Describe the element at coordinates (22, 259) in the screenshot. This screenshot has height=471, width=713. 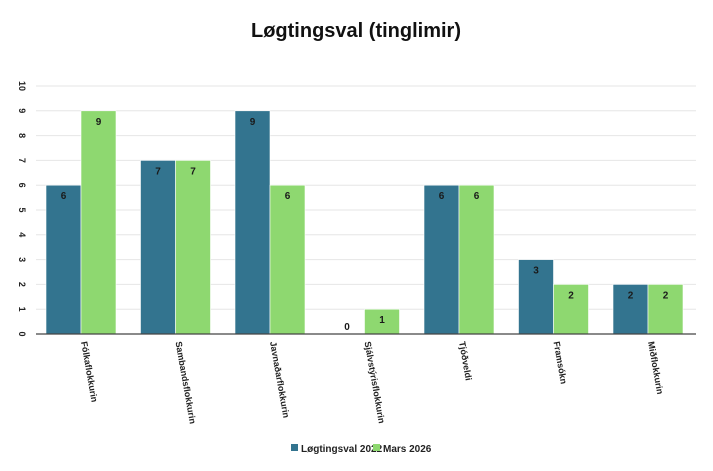
I see `y-tick-label: 3` at that location.